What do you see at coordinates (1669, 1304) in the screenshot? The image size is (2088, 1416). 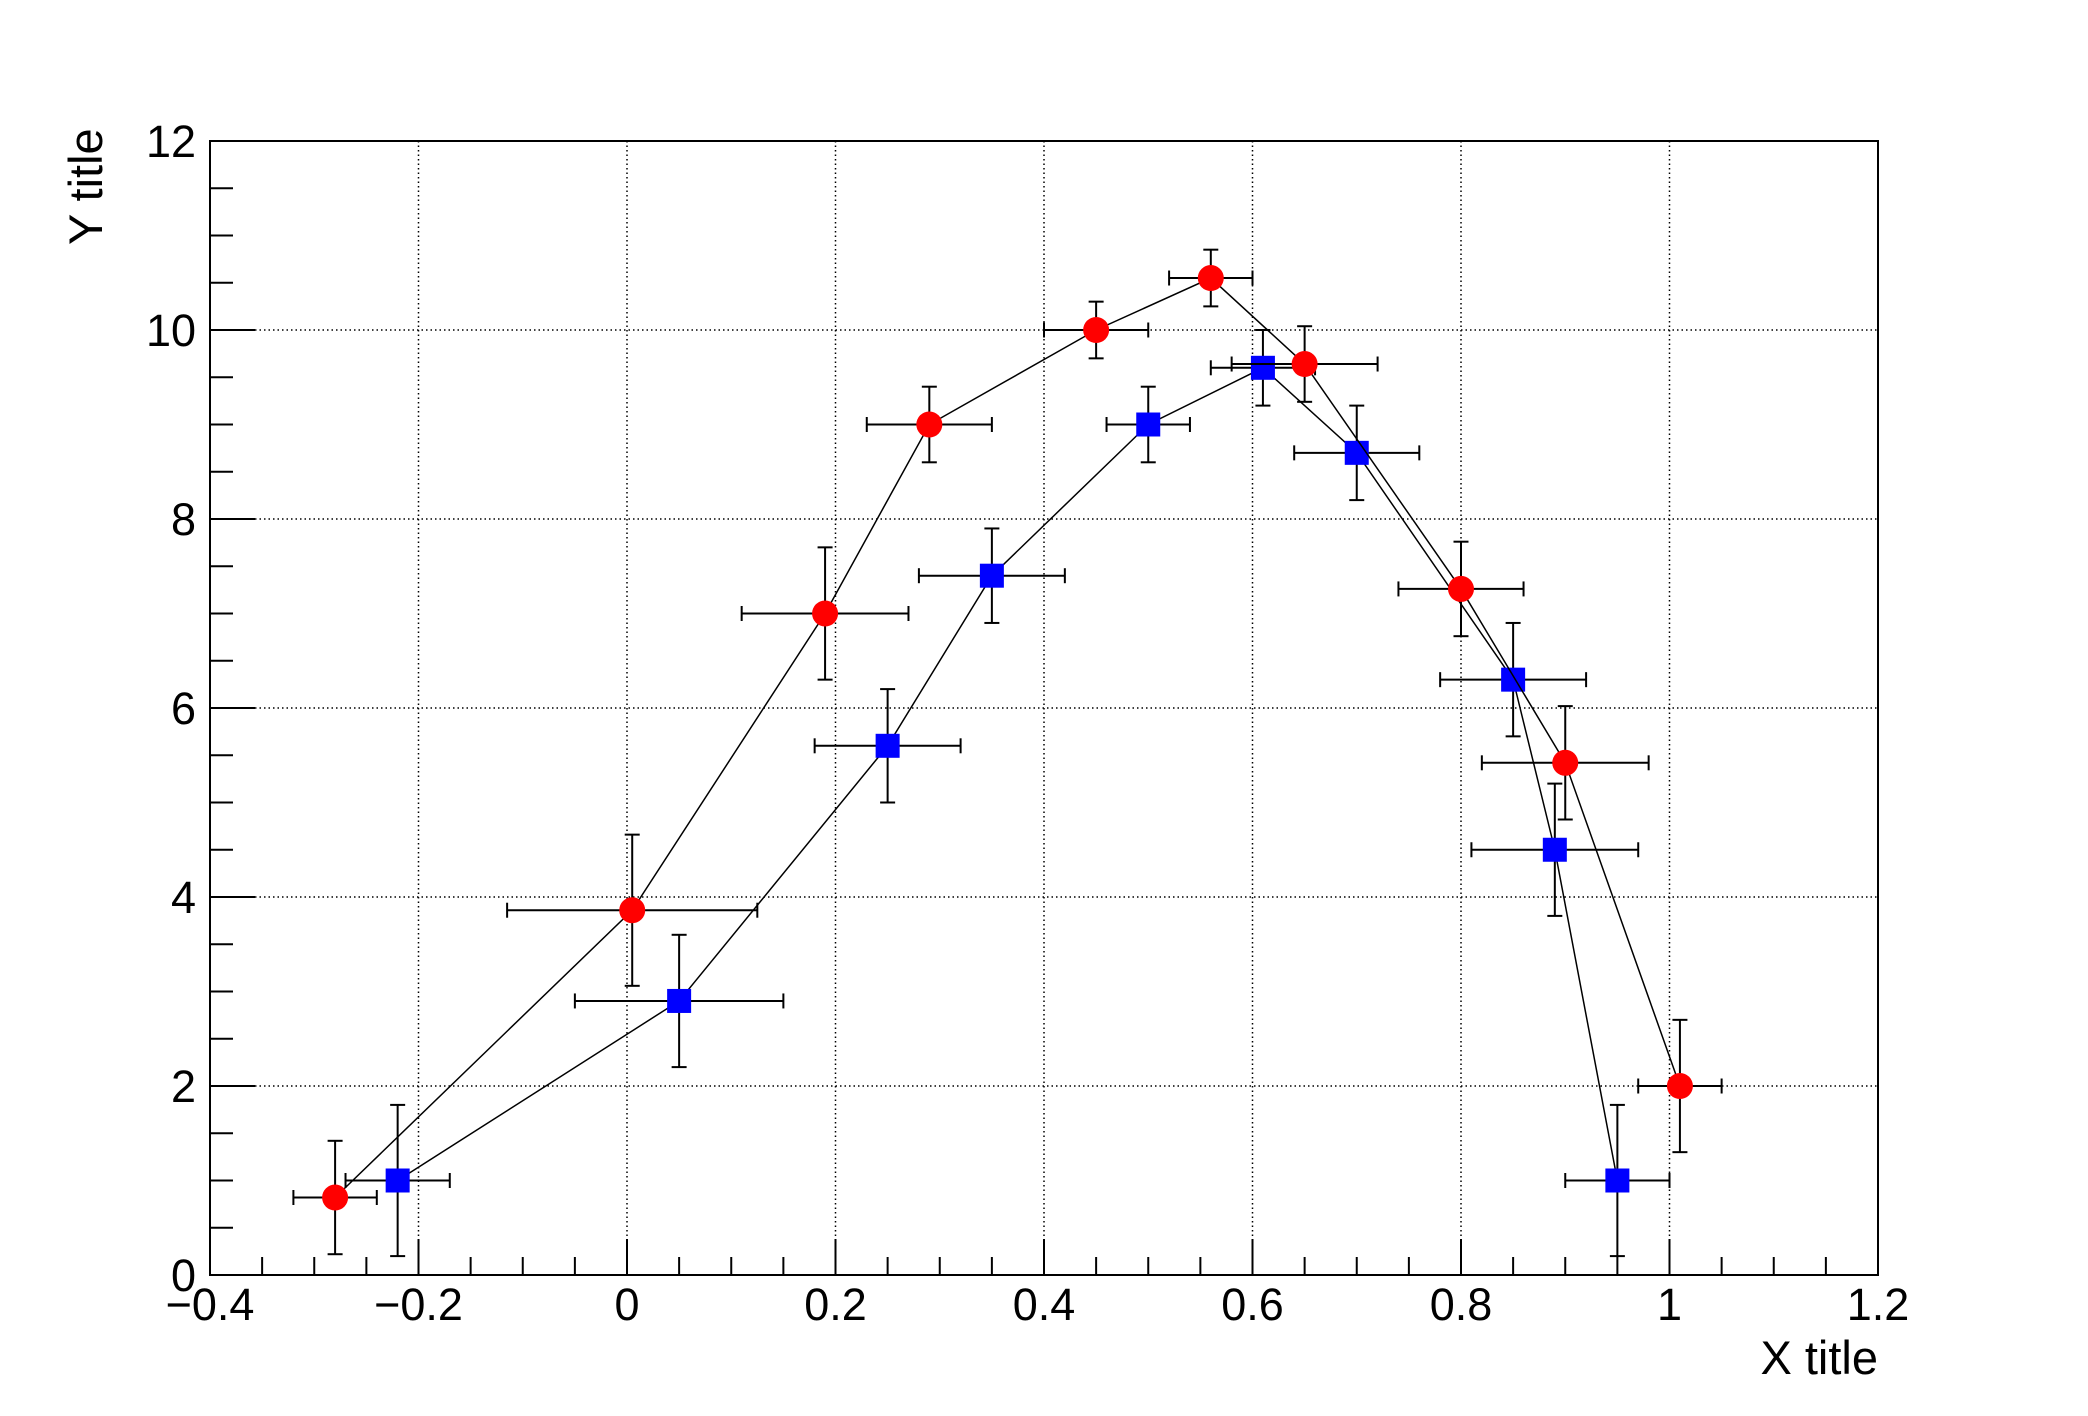 I see `x-tick-label: 1` at bounding box center [1669, 1304].